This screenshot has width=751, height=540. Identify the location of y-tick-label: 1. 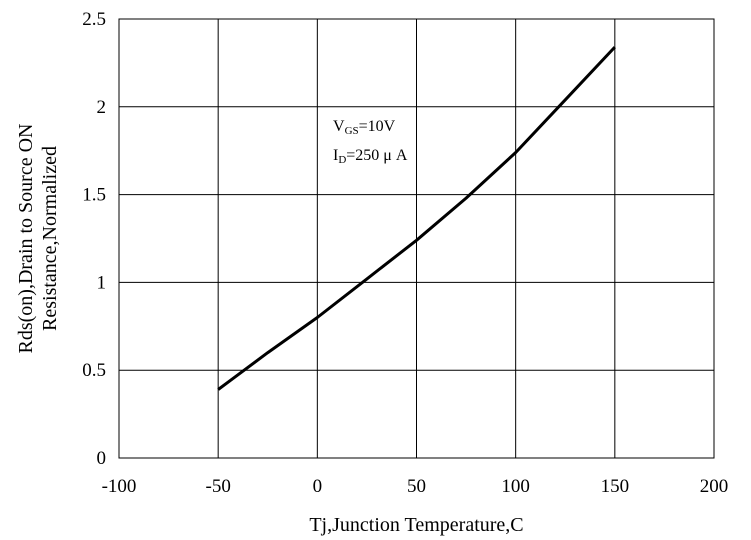
(102, 282).